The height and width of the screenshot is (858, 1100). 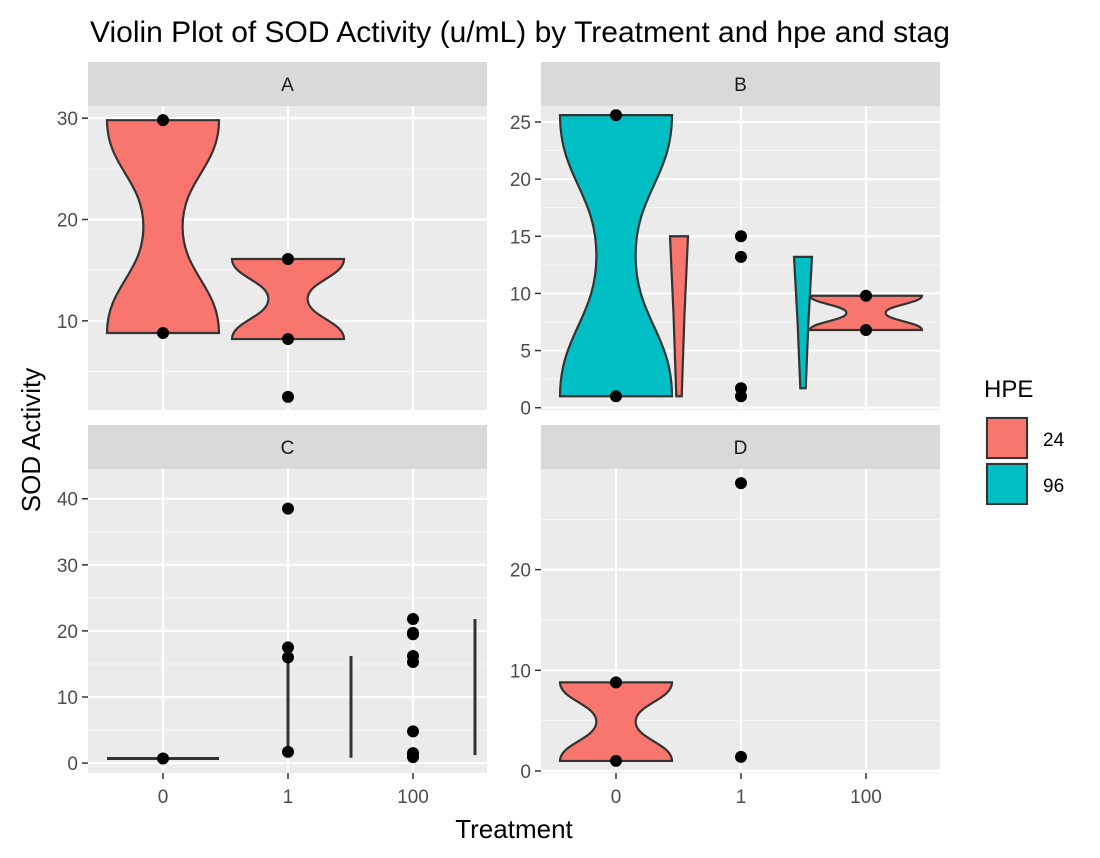 What do you see at coordinates (525, 352) in the screenshot?
I see `y-tick-label: 5` at bounding box center [525, 352].